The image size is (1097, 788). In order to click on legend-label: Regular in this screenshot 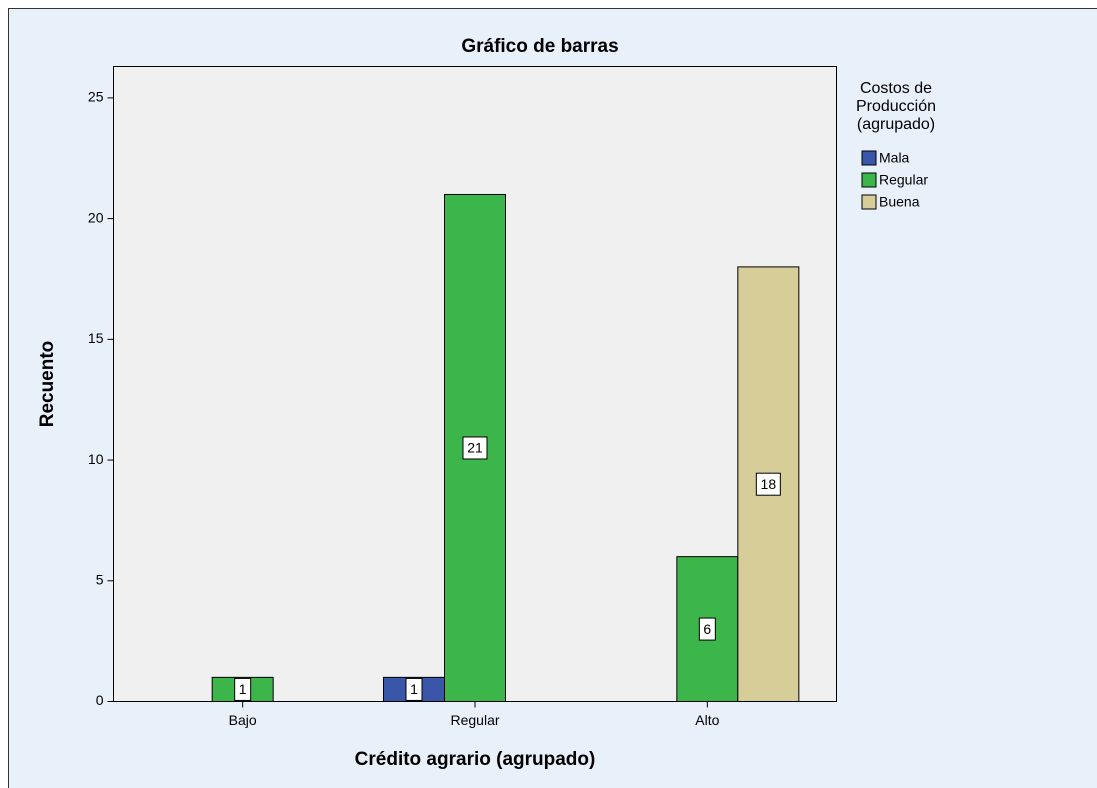, I will do `click(903, 180)`.